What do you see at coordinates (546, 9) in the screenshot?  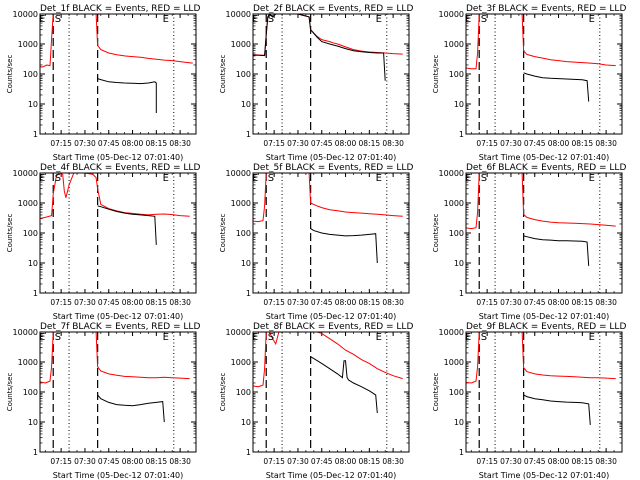 I see `chart-title: Det_3f BLACK = Events, RED = LLD` at bounding box center [546, 9].